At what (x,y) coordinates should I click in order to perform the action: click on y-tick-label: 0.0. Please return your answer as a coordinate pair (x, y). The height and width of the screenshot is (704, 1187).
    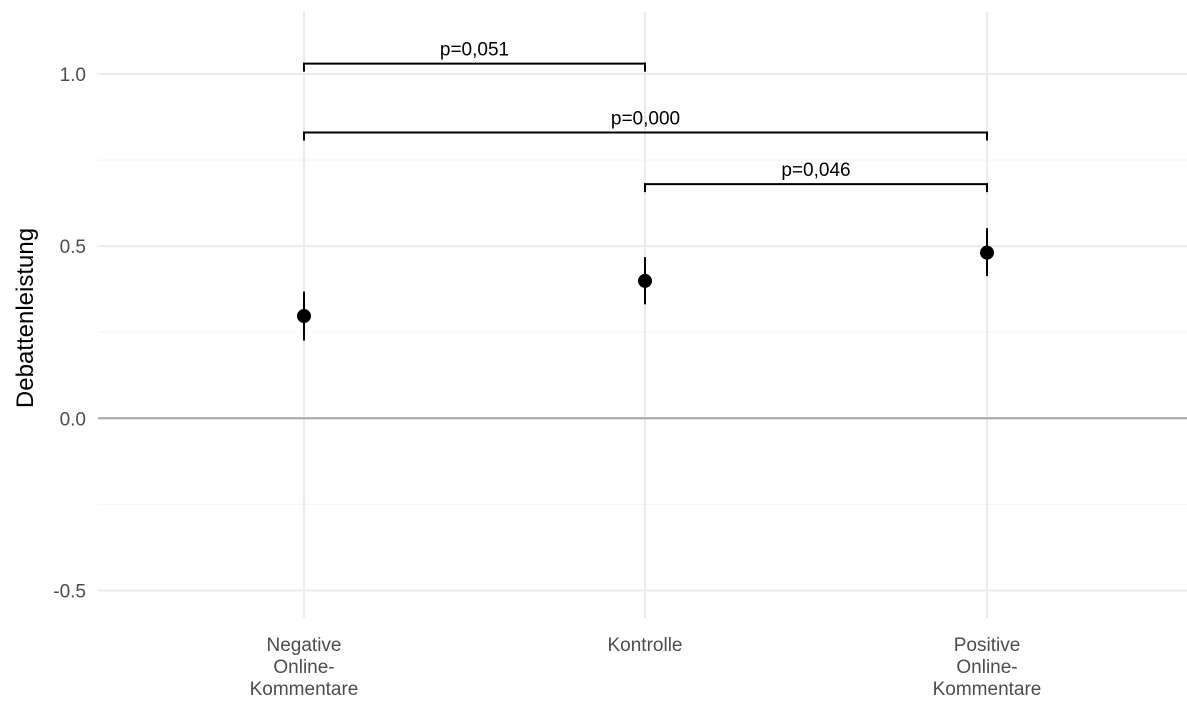
    Looking at the image, I should click on (73, 419).